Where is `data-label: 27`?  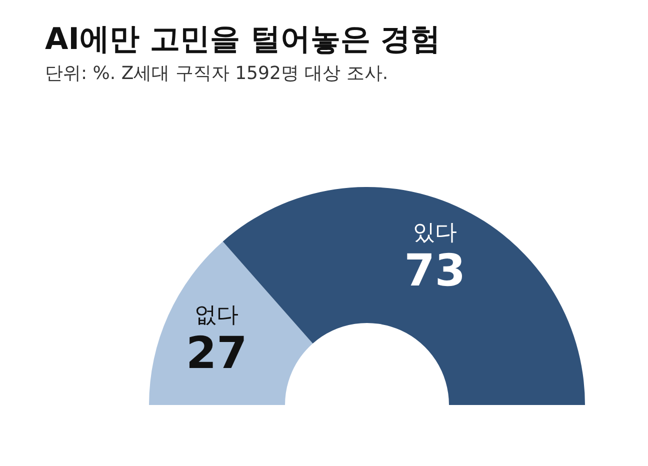
data-label: 27 is located at coordinates (217, 354).